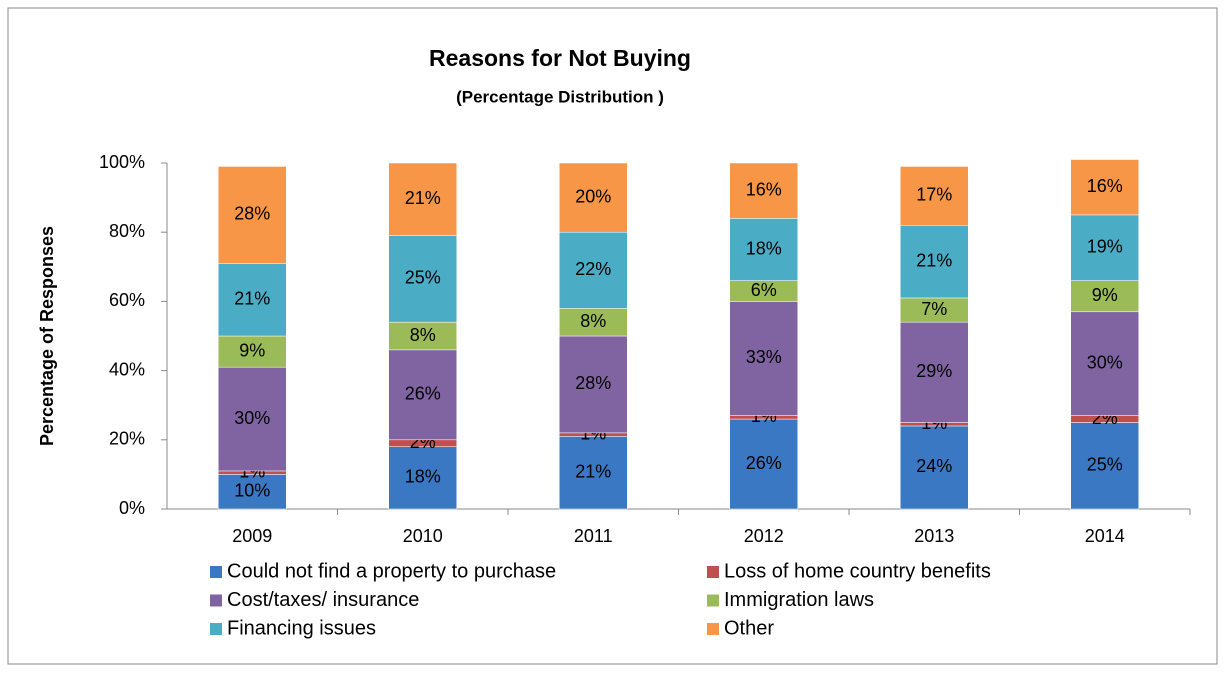 This screenshot has width=1225, height=677. I want to click on y-tick-label: 100%, so click(122, 162).